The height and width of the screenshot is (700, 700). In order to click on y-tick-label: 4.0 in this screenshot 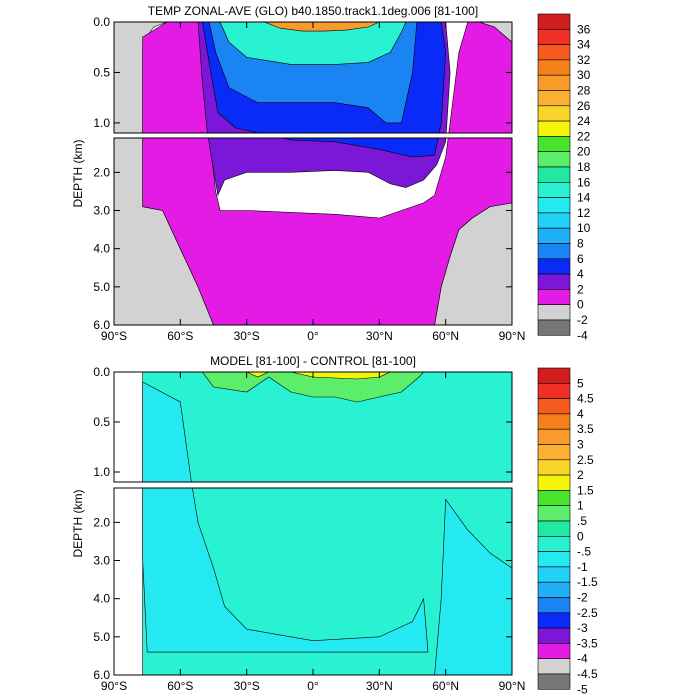, I will do `click(101, 249)`.